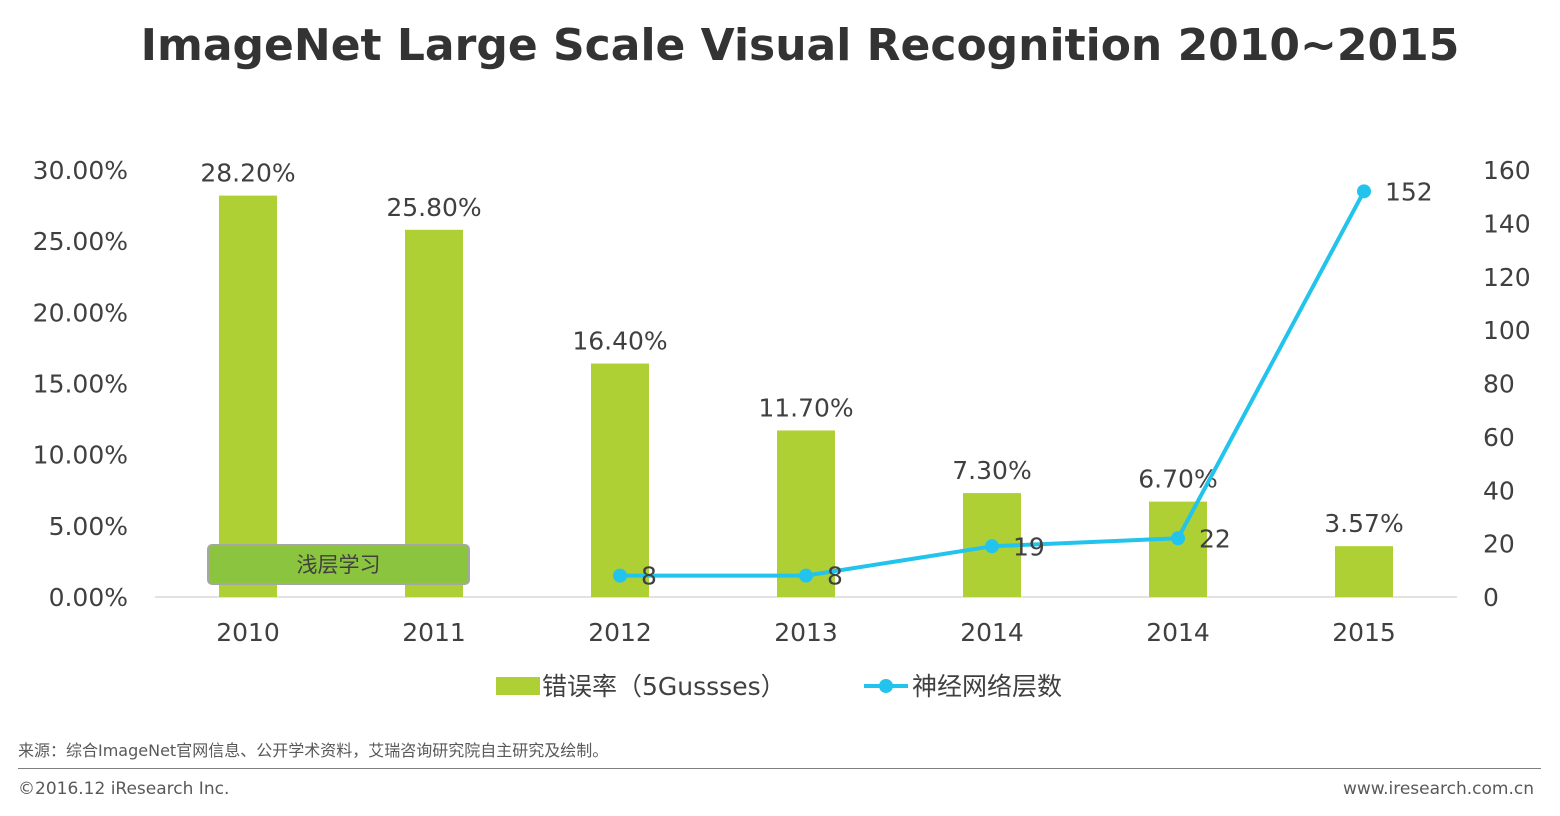 This screenshot has height=816, width=1560. What do you see at coordinates (806, 632) in the screenshot?
I see `x-tick-label: 2013` at bounding box center [806, 632].